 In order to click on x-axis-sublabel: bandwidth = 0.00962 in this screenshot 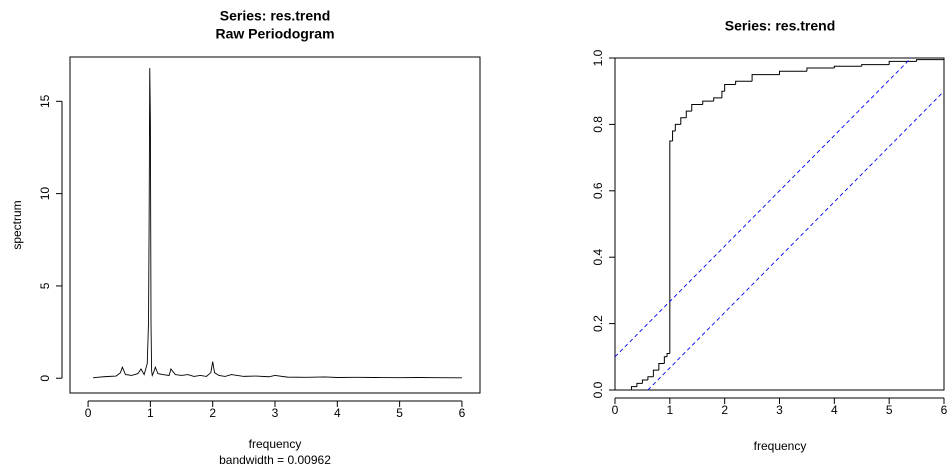, I will do `click(275, 460)`.